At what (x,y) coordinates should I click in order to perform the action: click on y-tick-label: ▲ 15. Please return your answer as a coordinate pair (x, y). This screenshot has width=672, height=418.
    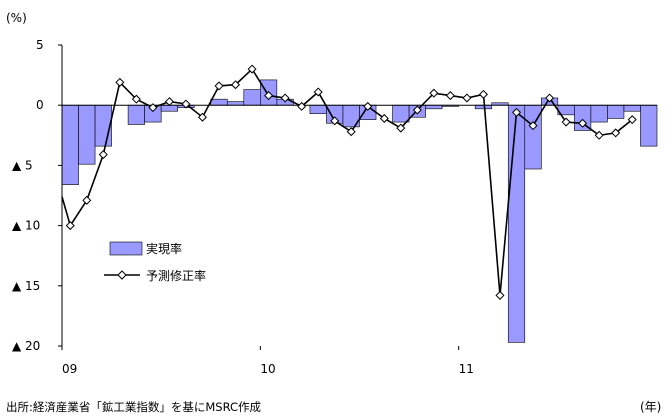
    Looking at the image, I should click on (26, 286).